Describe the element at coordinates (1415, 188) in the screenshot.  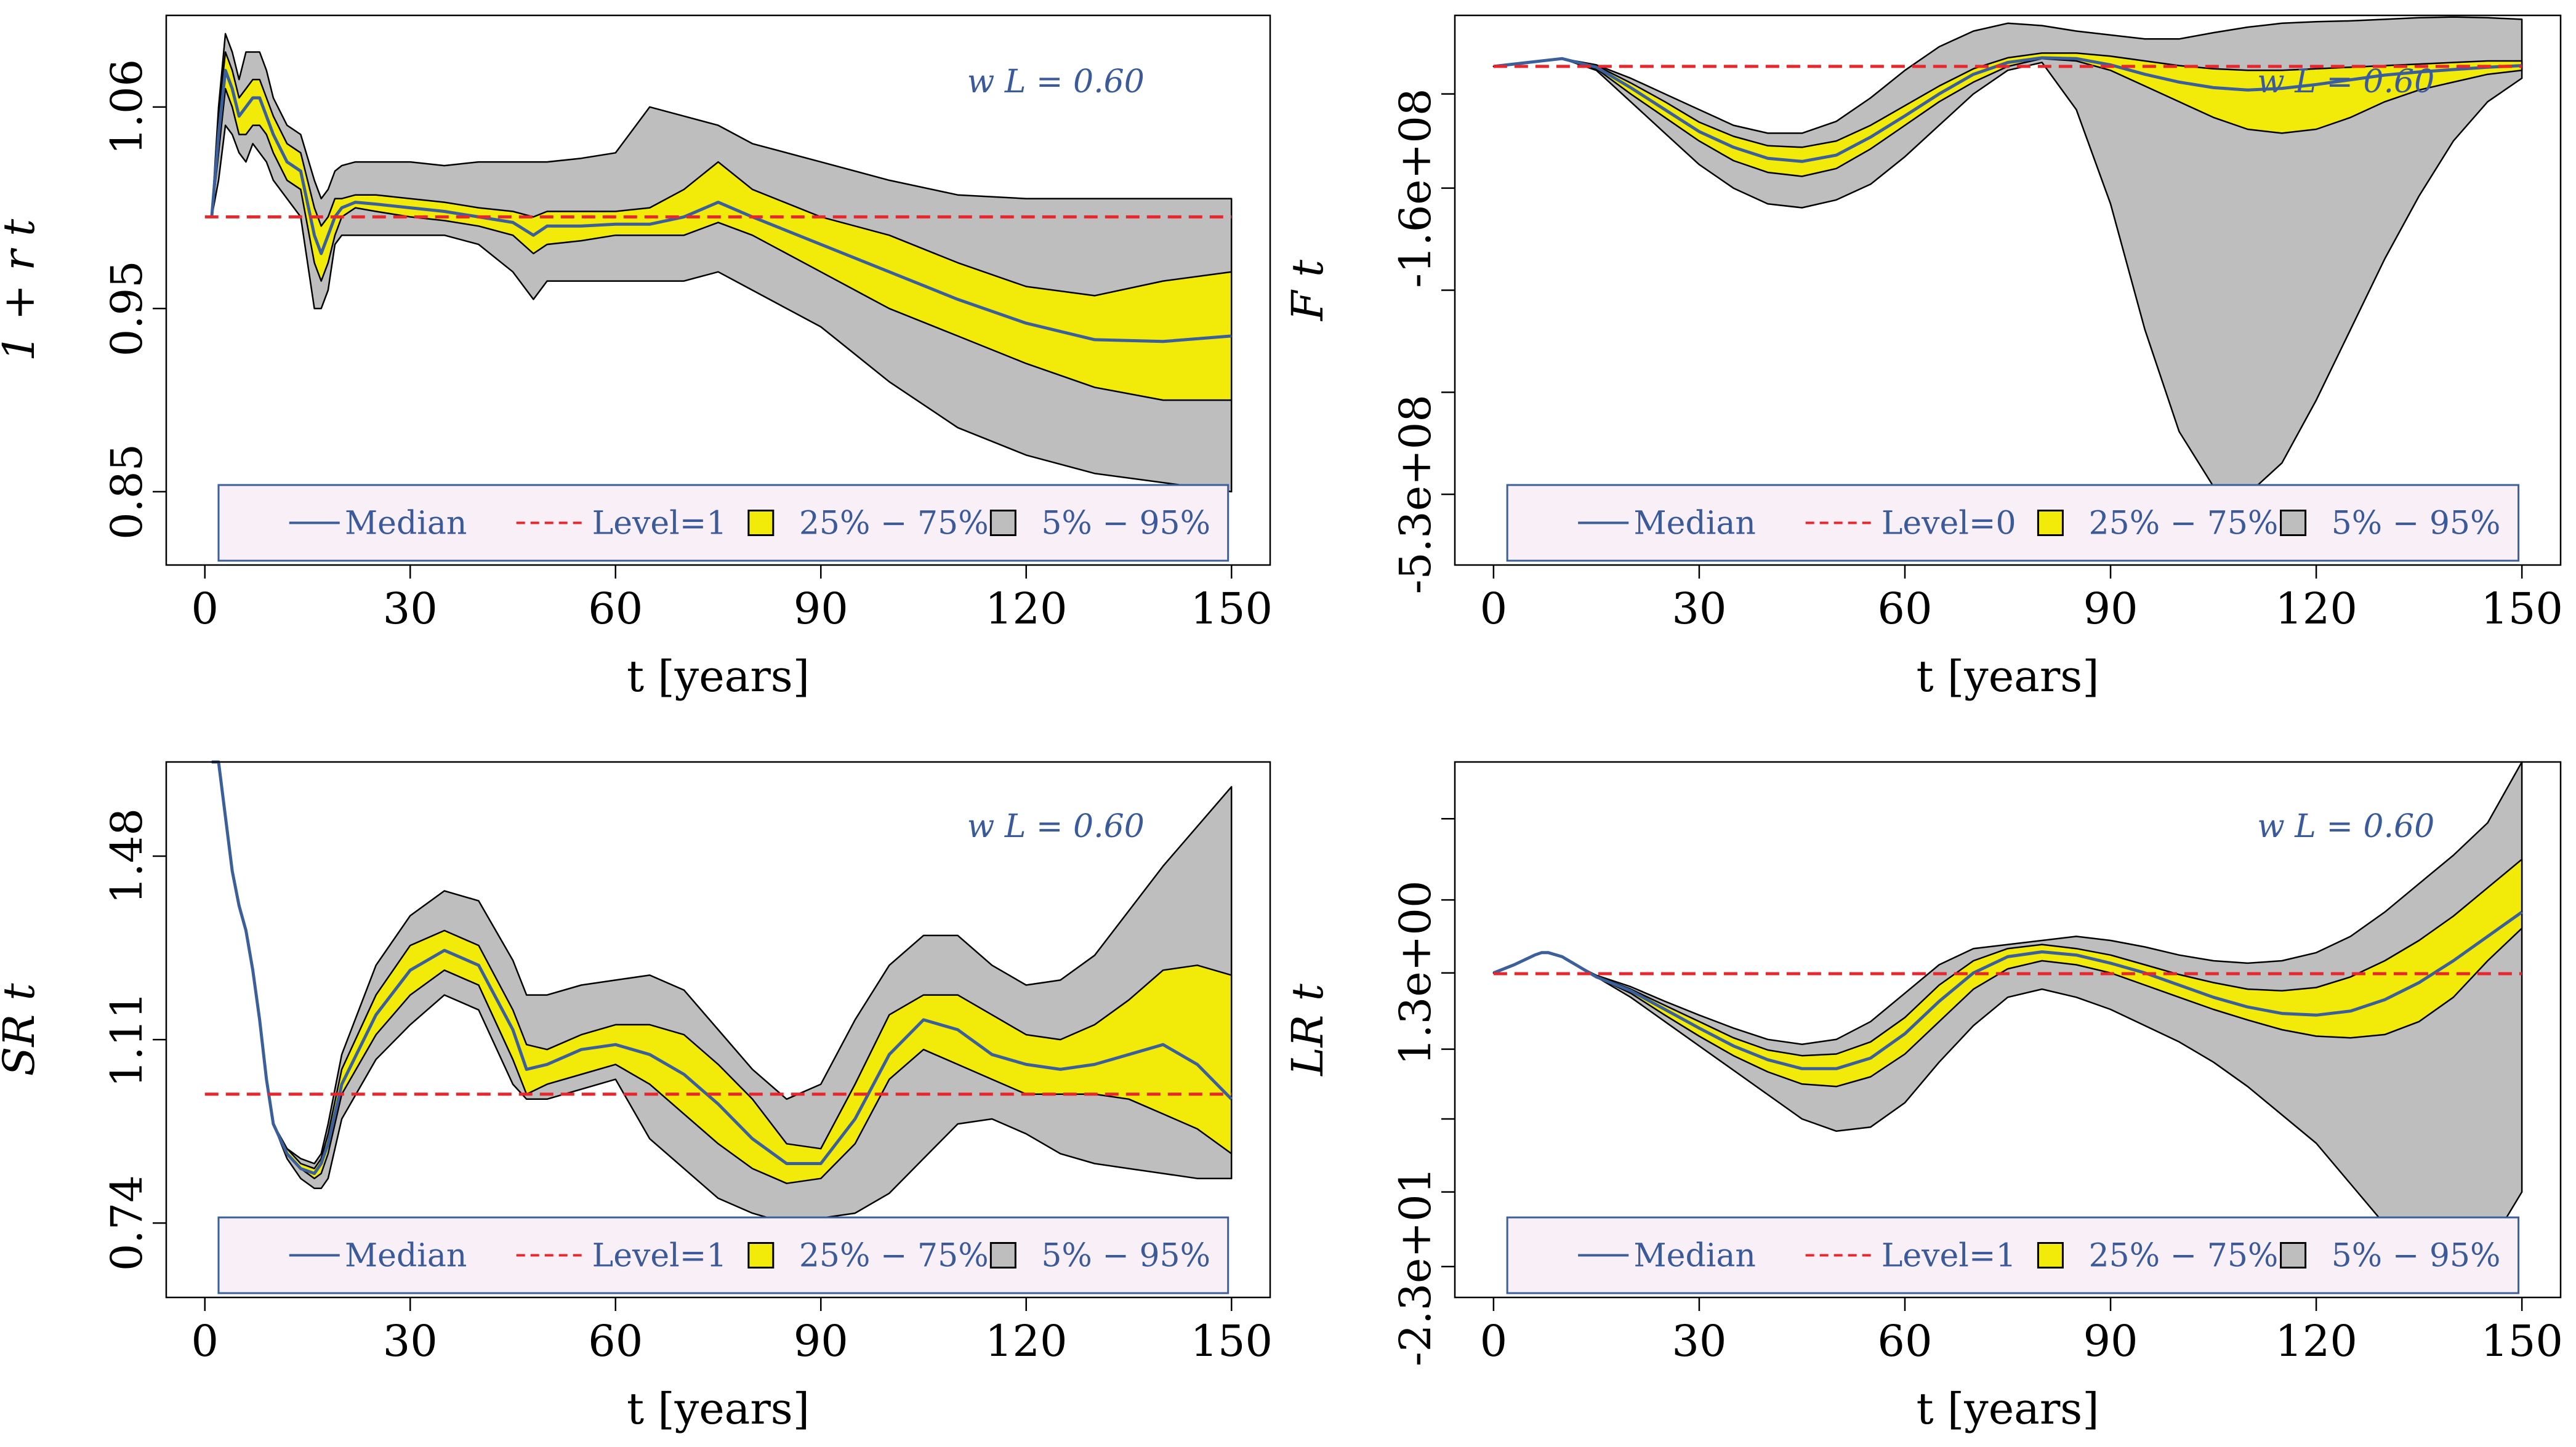
I see `y-tick-label: -1.6e+08` at that location.